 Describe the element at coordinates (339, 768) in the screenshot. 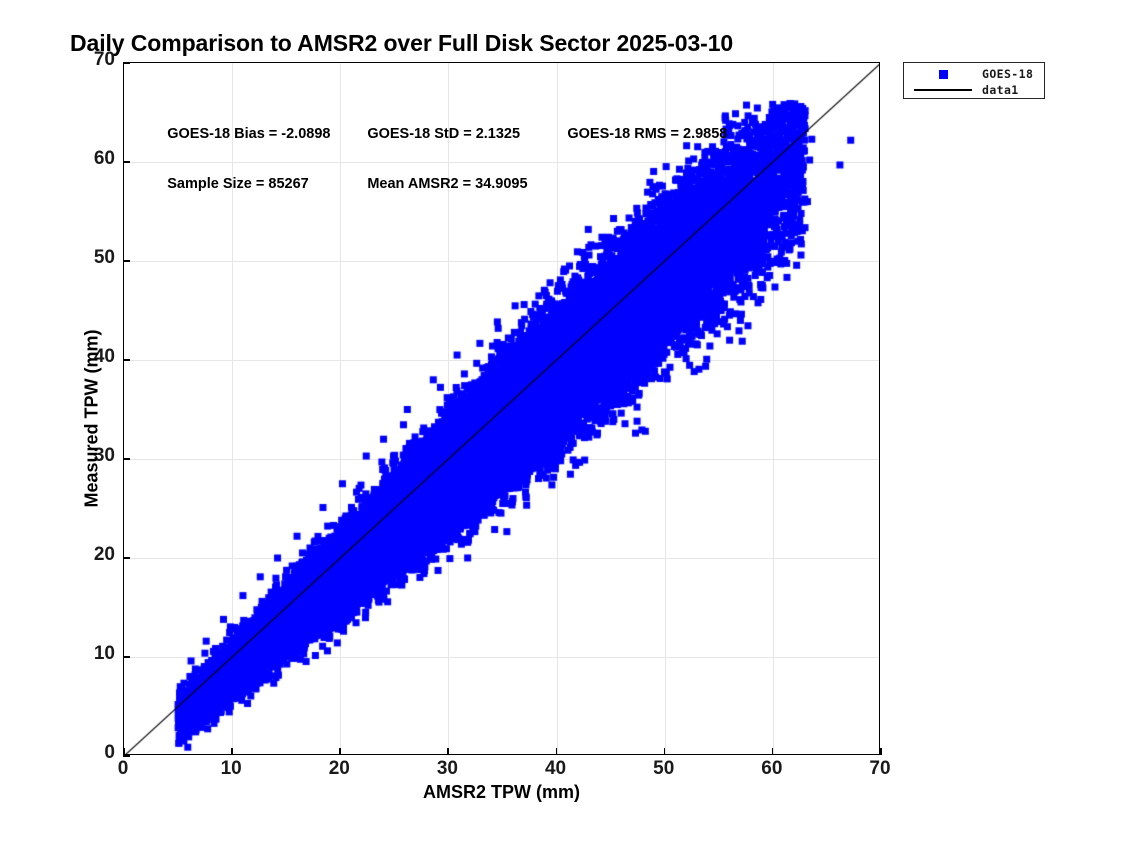

I see `x-tick-label: 20` at that location.